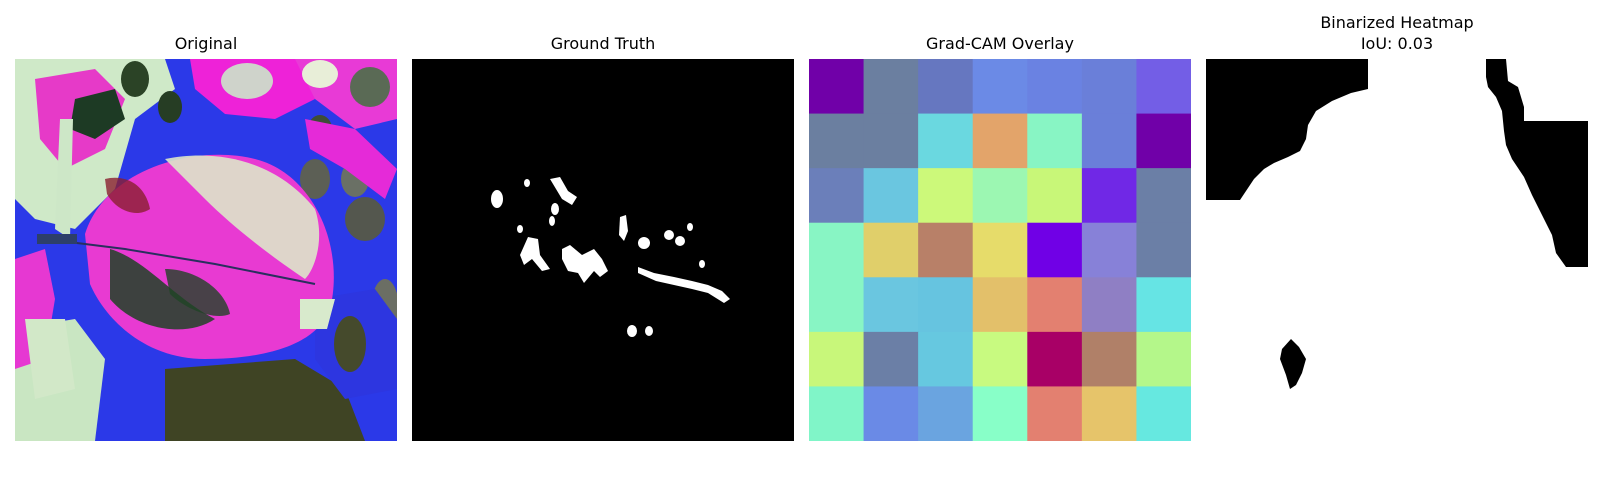  What do you see at coordinates (603, 43) in the screenshot?
I see `panel-title-ground-truth: Ground Truth` at bounding box center [603, 43].